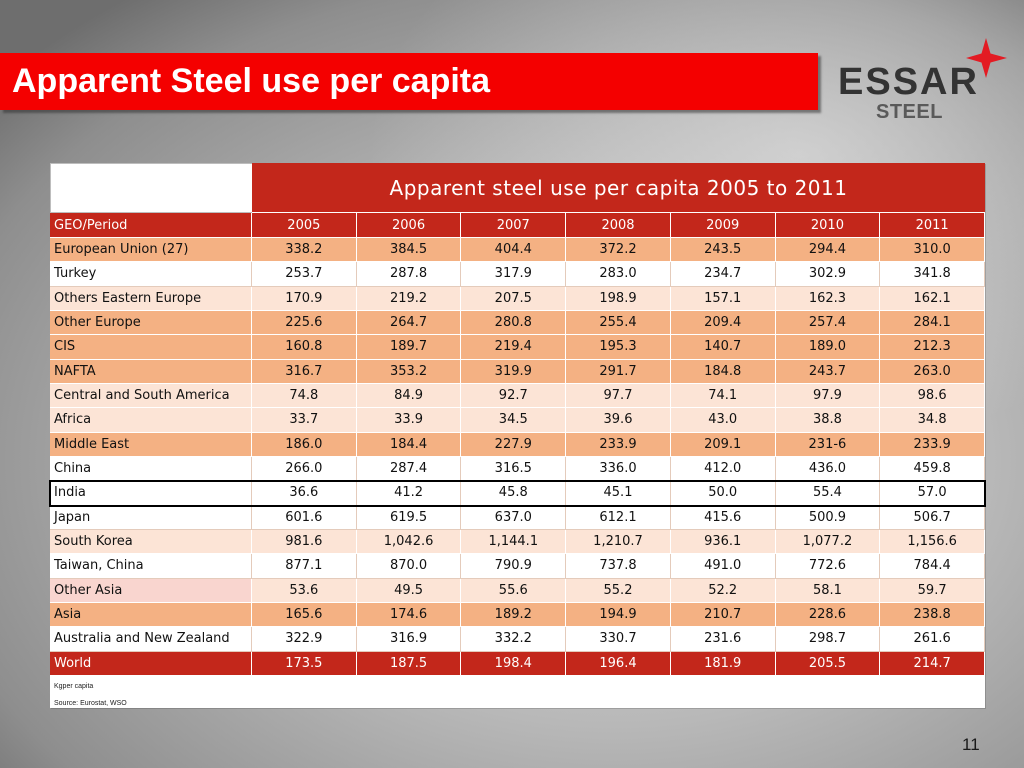  What do you see at coordinates (304, 639) in the screenshot?
I see `cell-value: 322.9` at bounding box center [304, 639].